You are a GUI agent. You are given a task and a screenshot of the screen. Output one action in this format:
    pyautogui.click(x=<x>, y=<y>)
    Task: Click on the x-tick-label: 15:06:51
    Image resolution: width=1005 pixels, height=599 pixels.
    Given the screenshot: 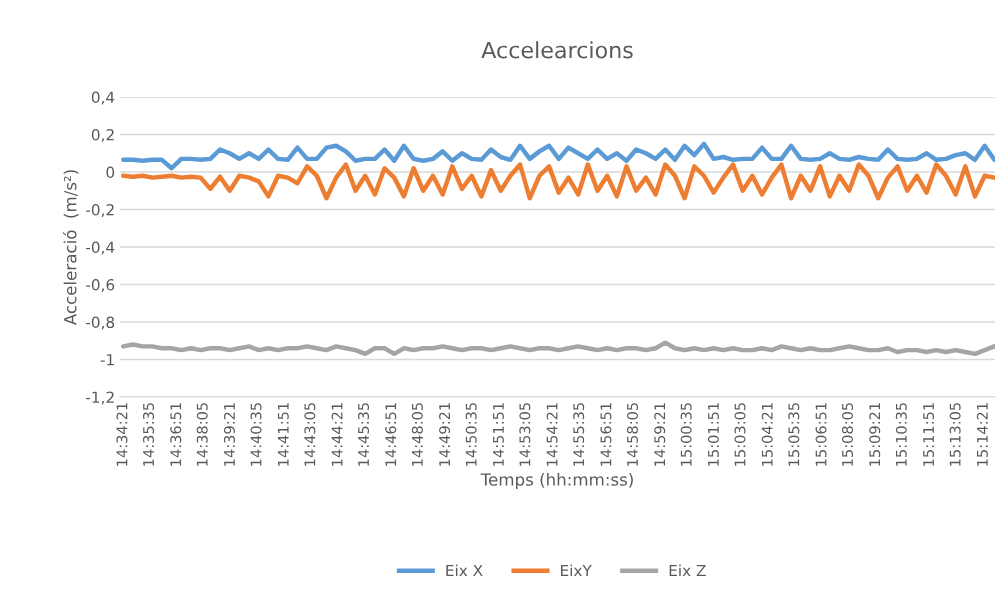 What is the action you would take?
    pyautogui.click(x=821, y=434)
    